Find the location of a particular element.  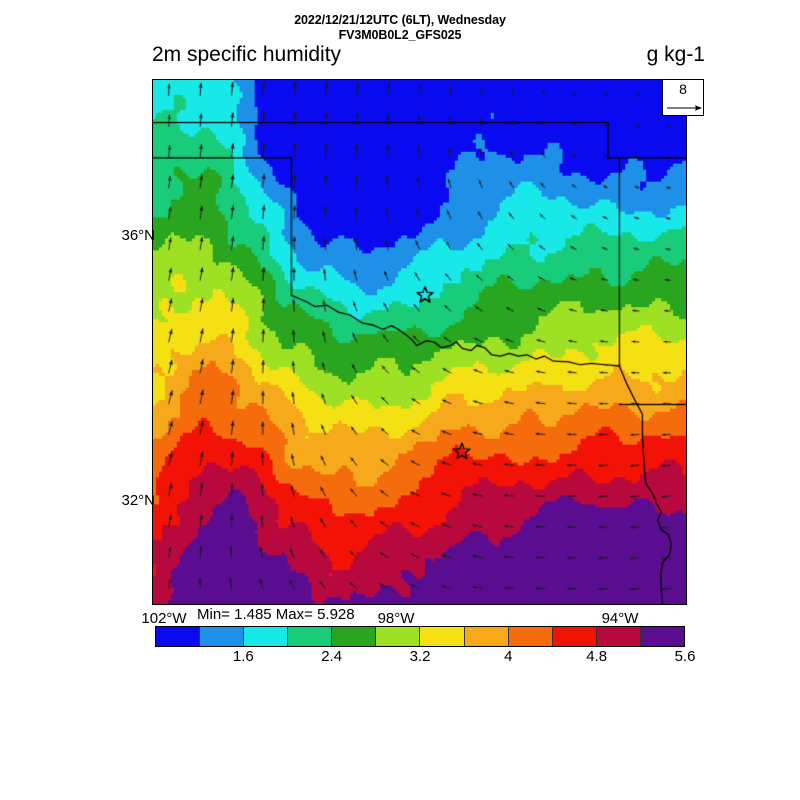

axis-label-lon-102w: 102°W is located at coordinates (164, 618).